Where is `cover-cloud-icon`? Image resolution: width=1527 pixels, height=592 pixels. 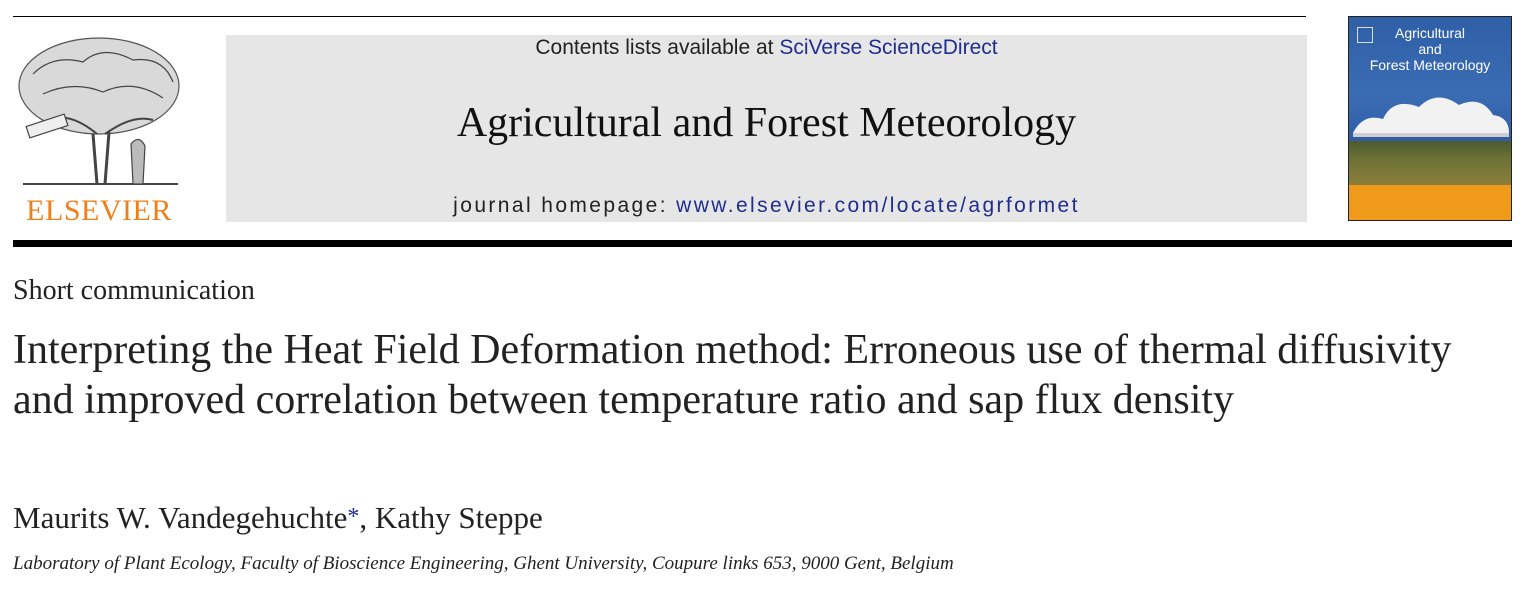
cover-cloud-icon is located at coordinates (1431, 117).